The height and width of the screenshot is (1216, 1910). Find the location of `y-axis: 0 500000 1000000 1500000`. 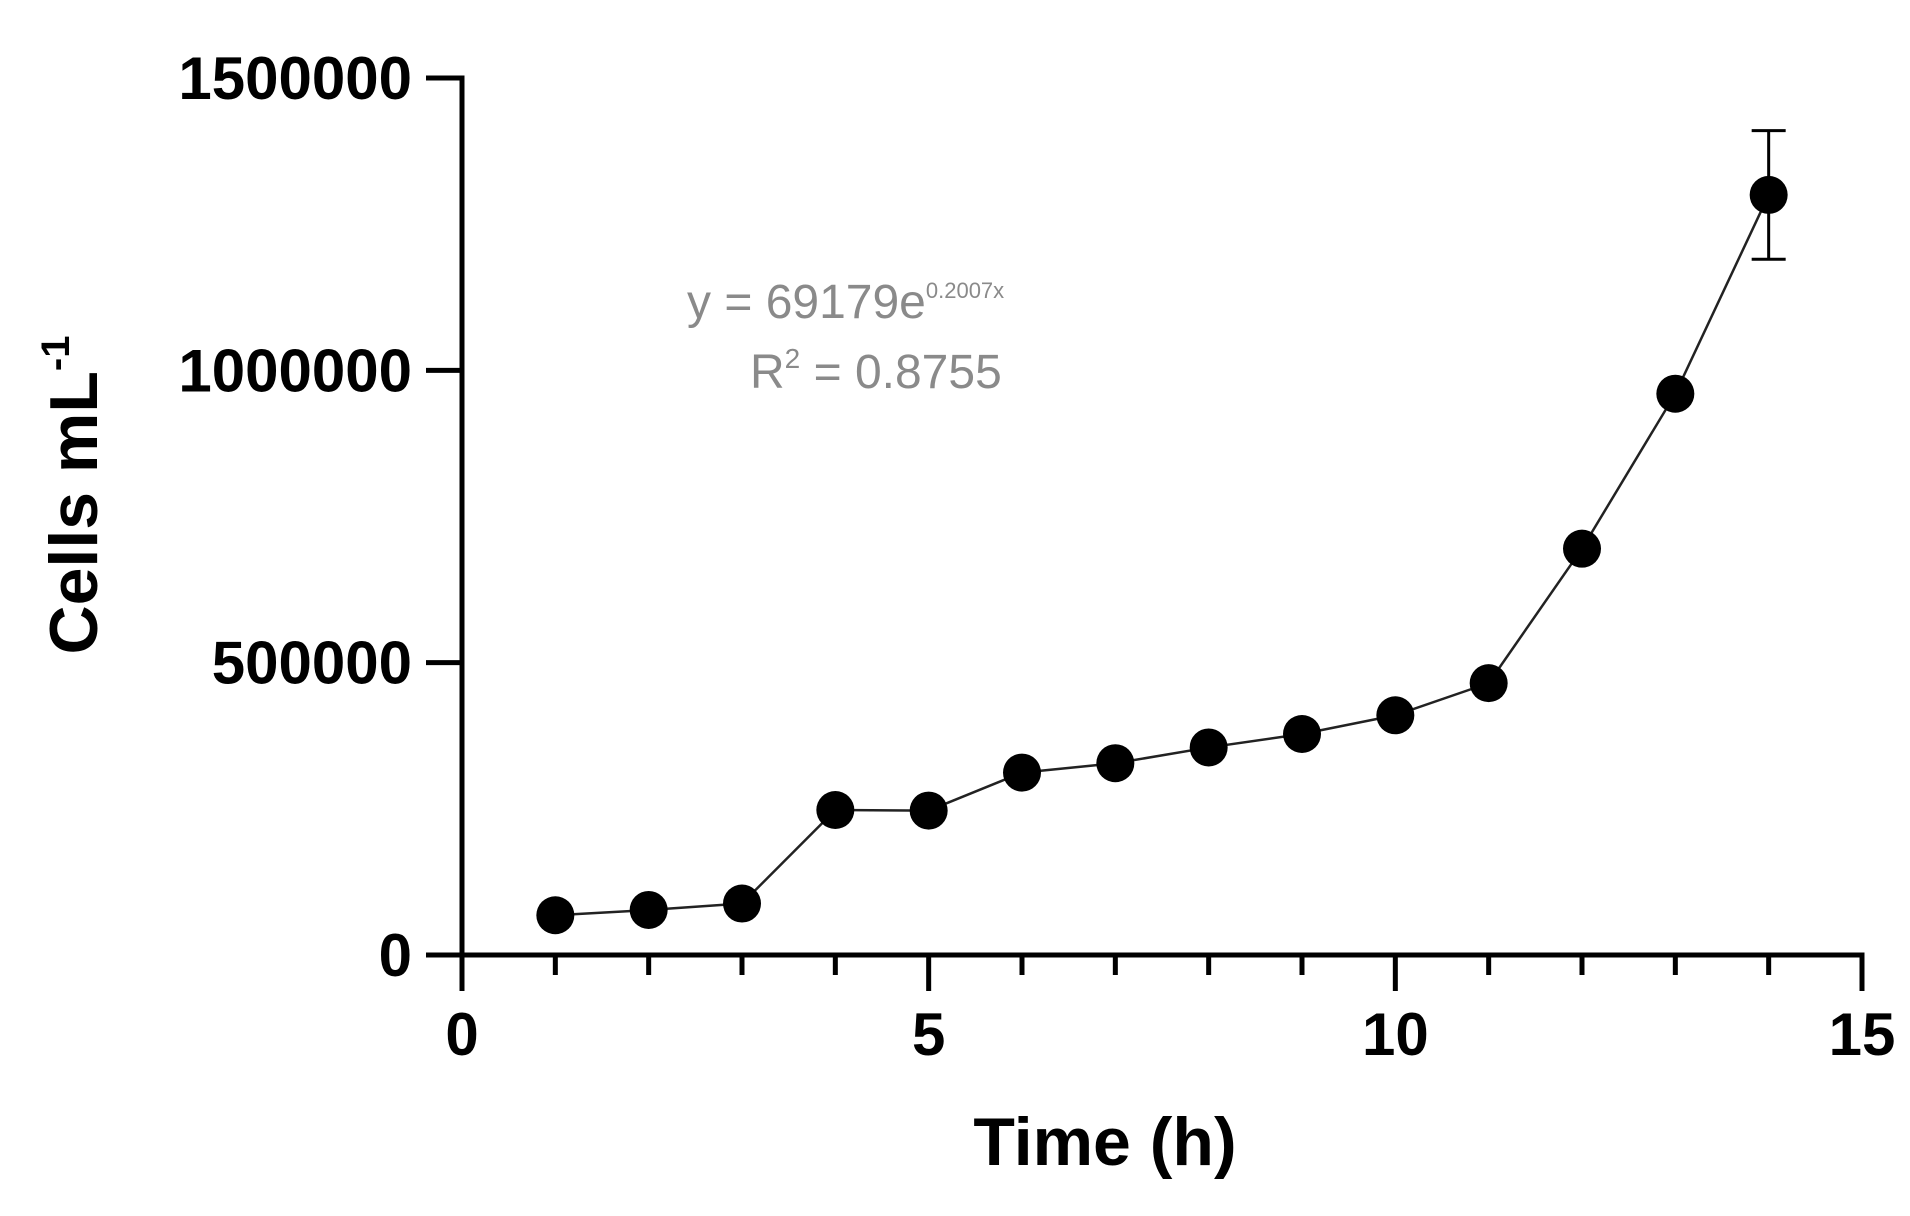

y-axis: 0 500000 1000000 1500000 is located at coordinates (321, 517).